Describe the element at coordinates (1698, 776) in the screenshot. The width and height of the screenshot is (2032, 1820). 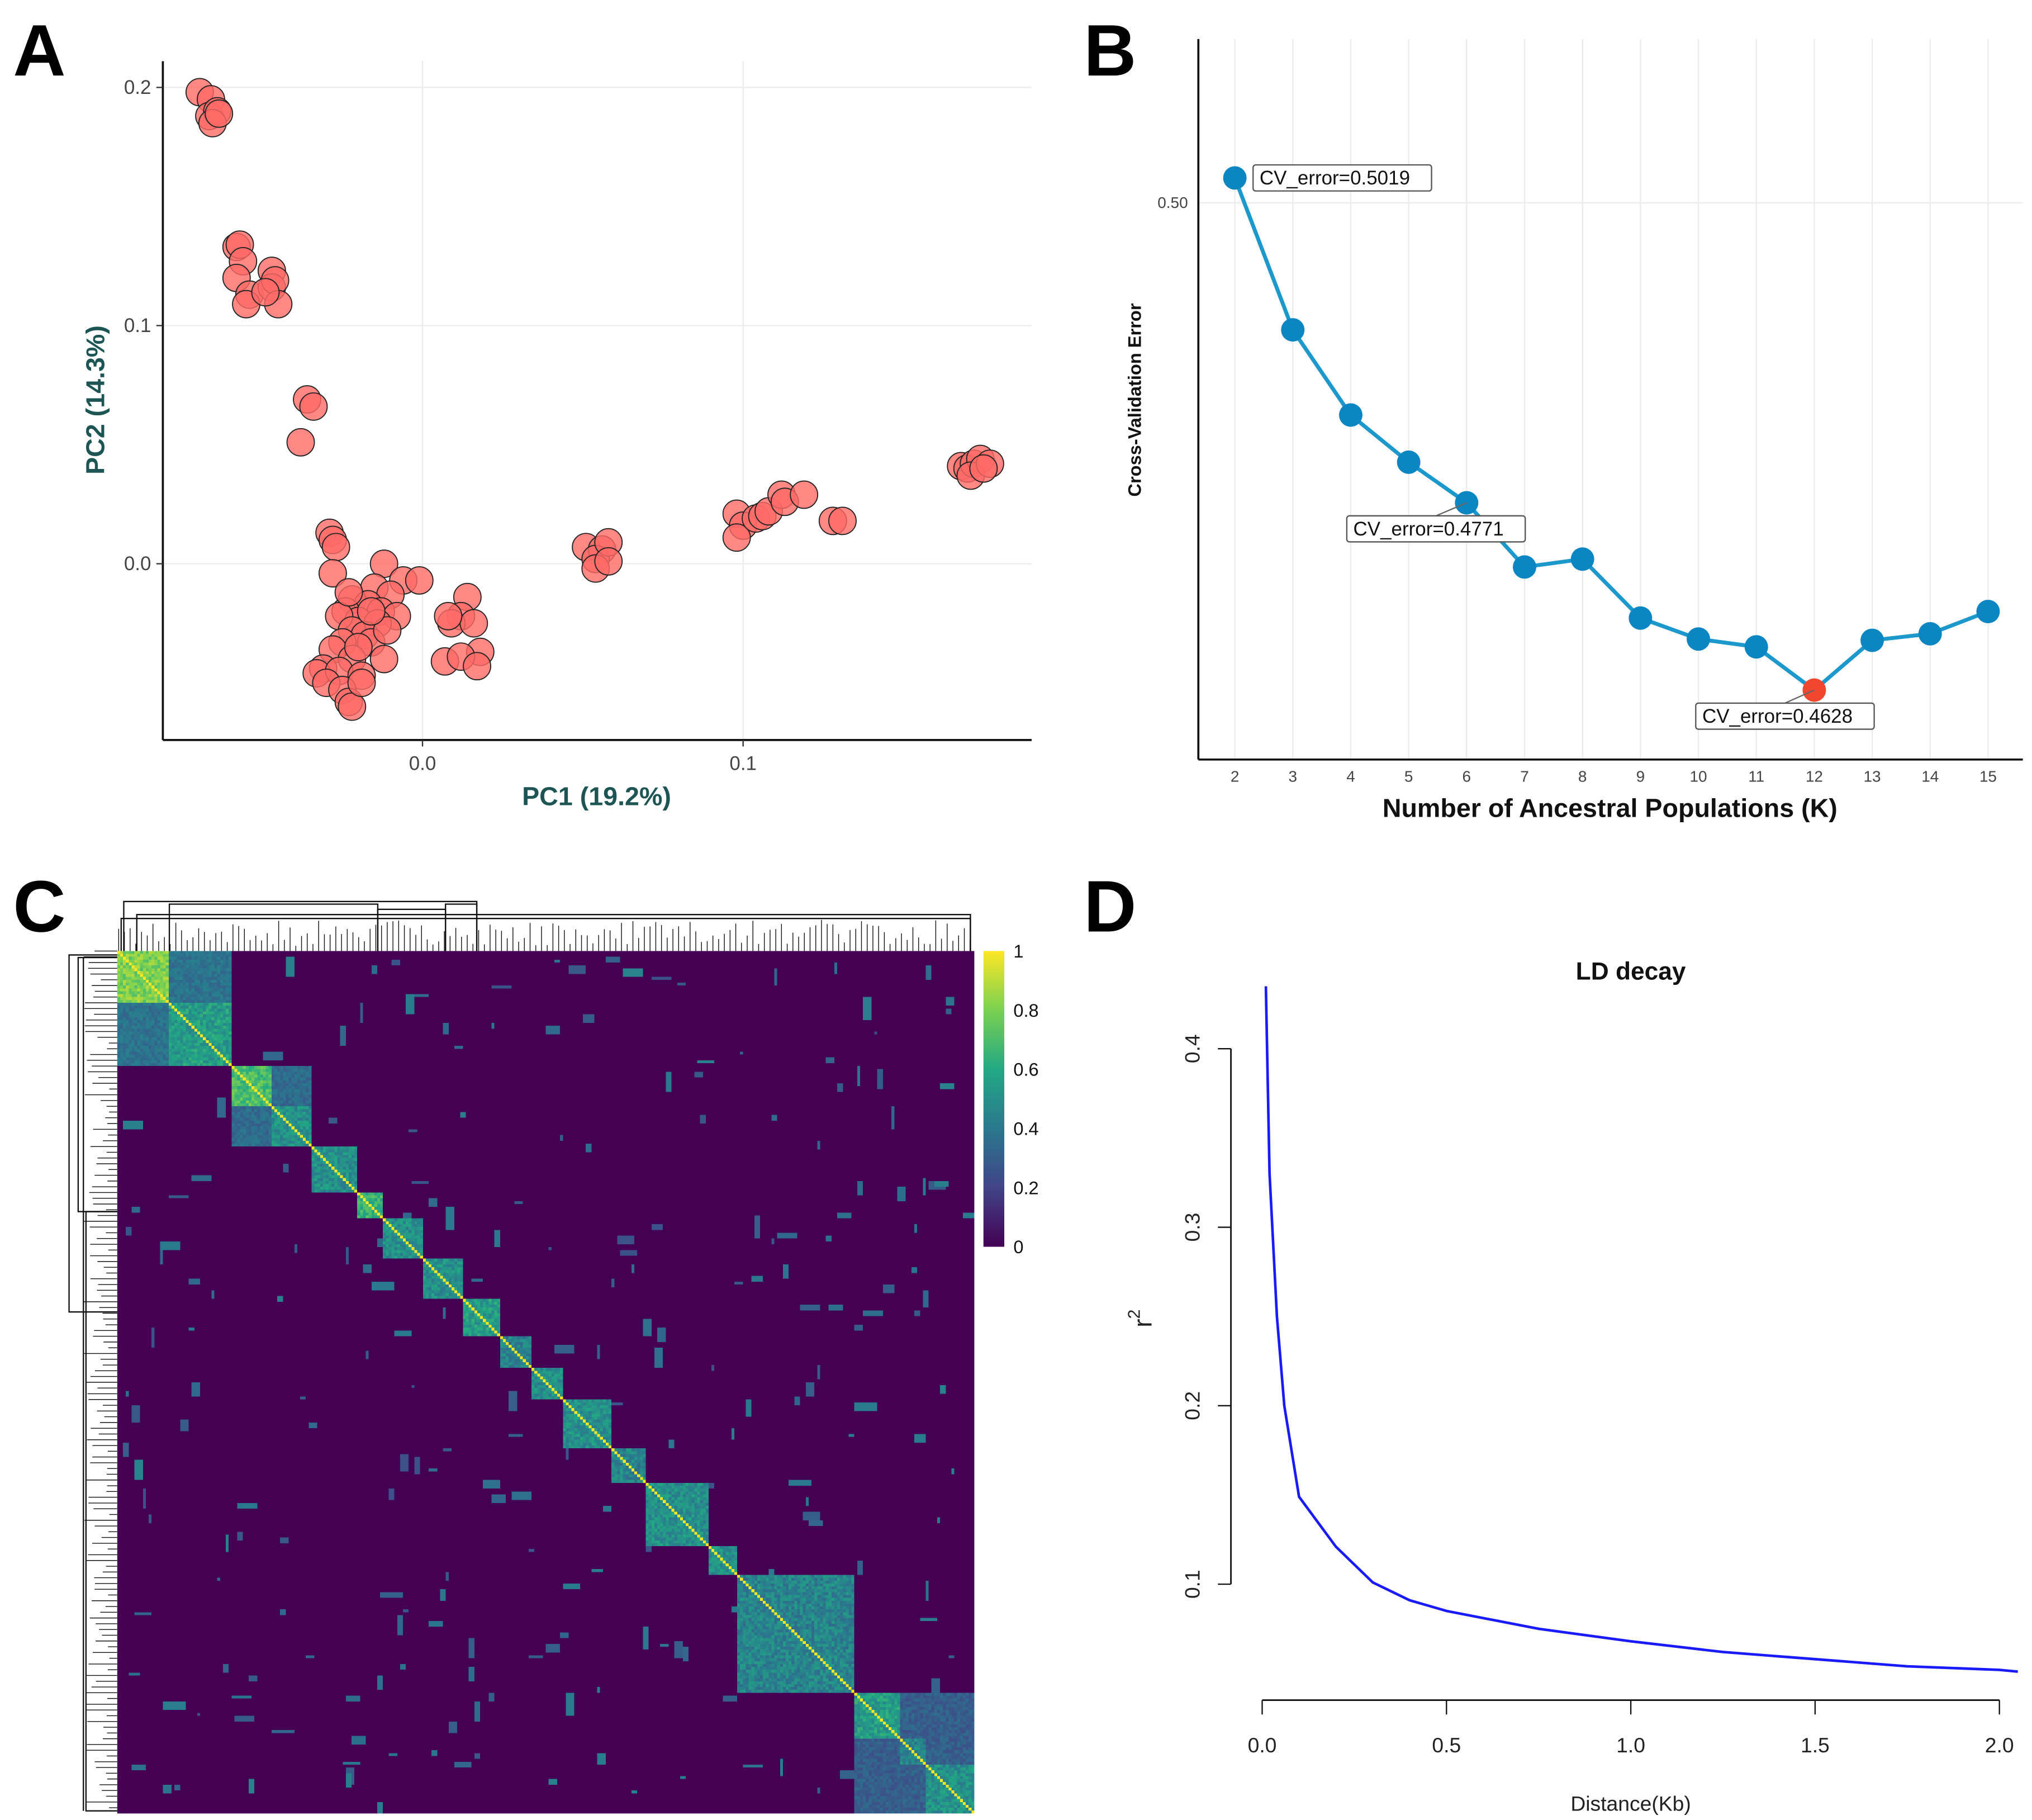
I see `cv-x-tick-label: 10` at that location.